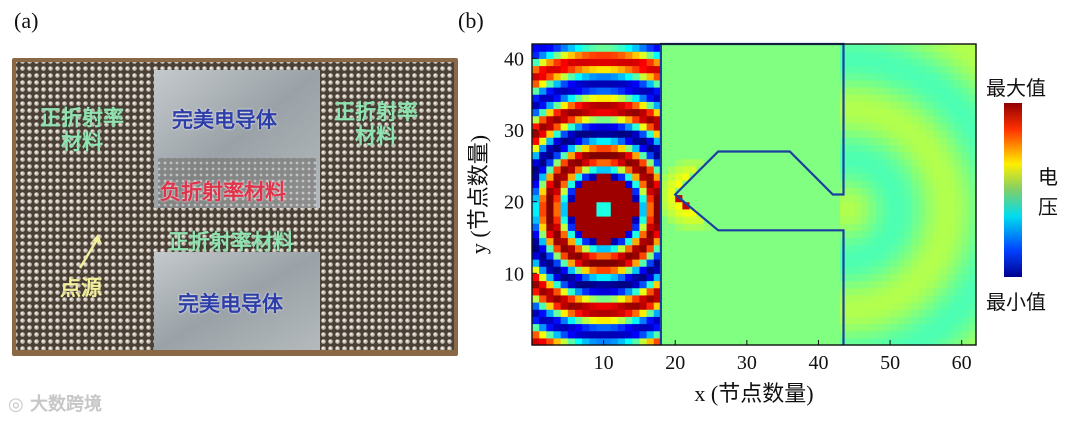 The image size is (1080, 422). I want to click on label-pos-left: 正折射率 材料, so click(82, 130).